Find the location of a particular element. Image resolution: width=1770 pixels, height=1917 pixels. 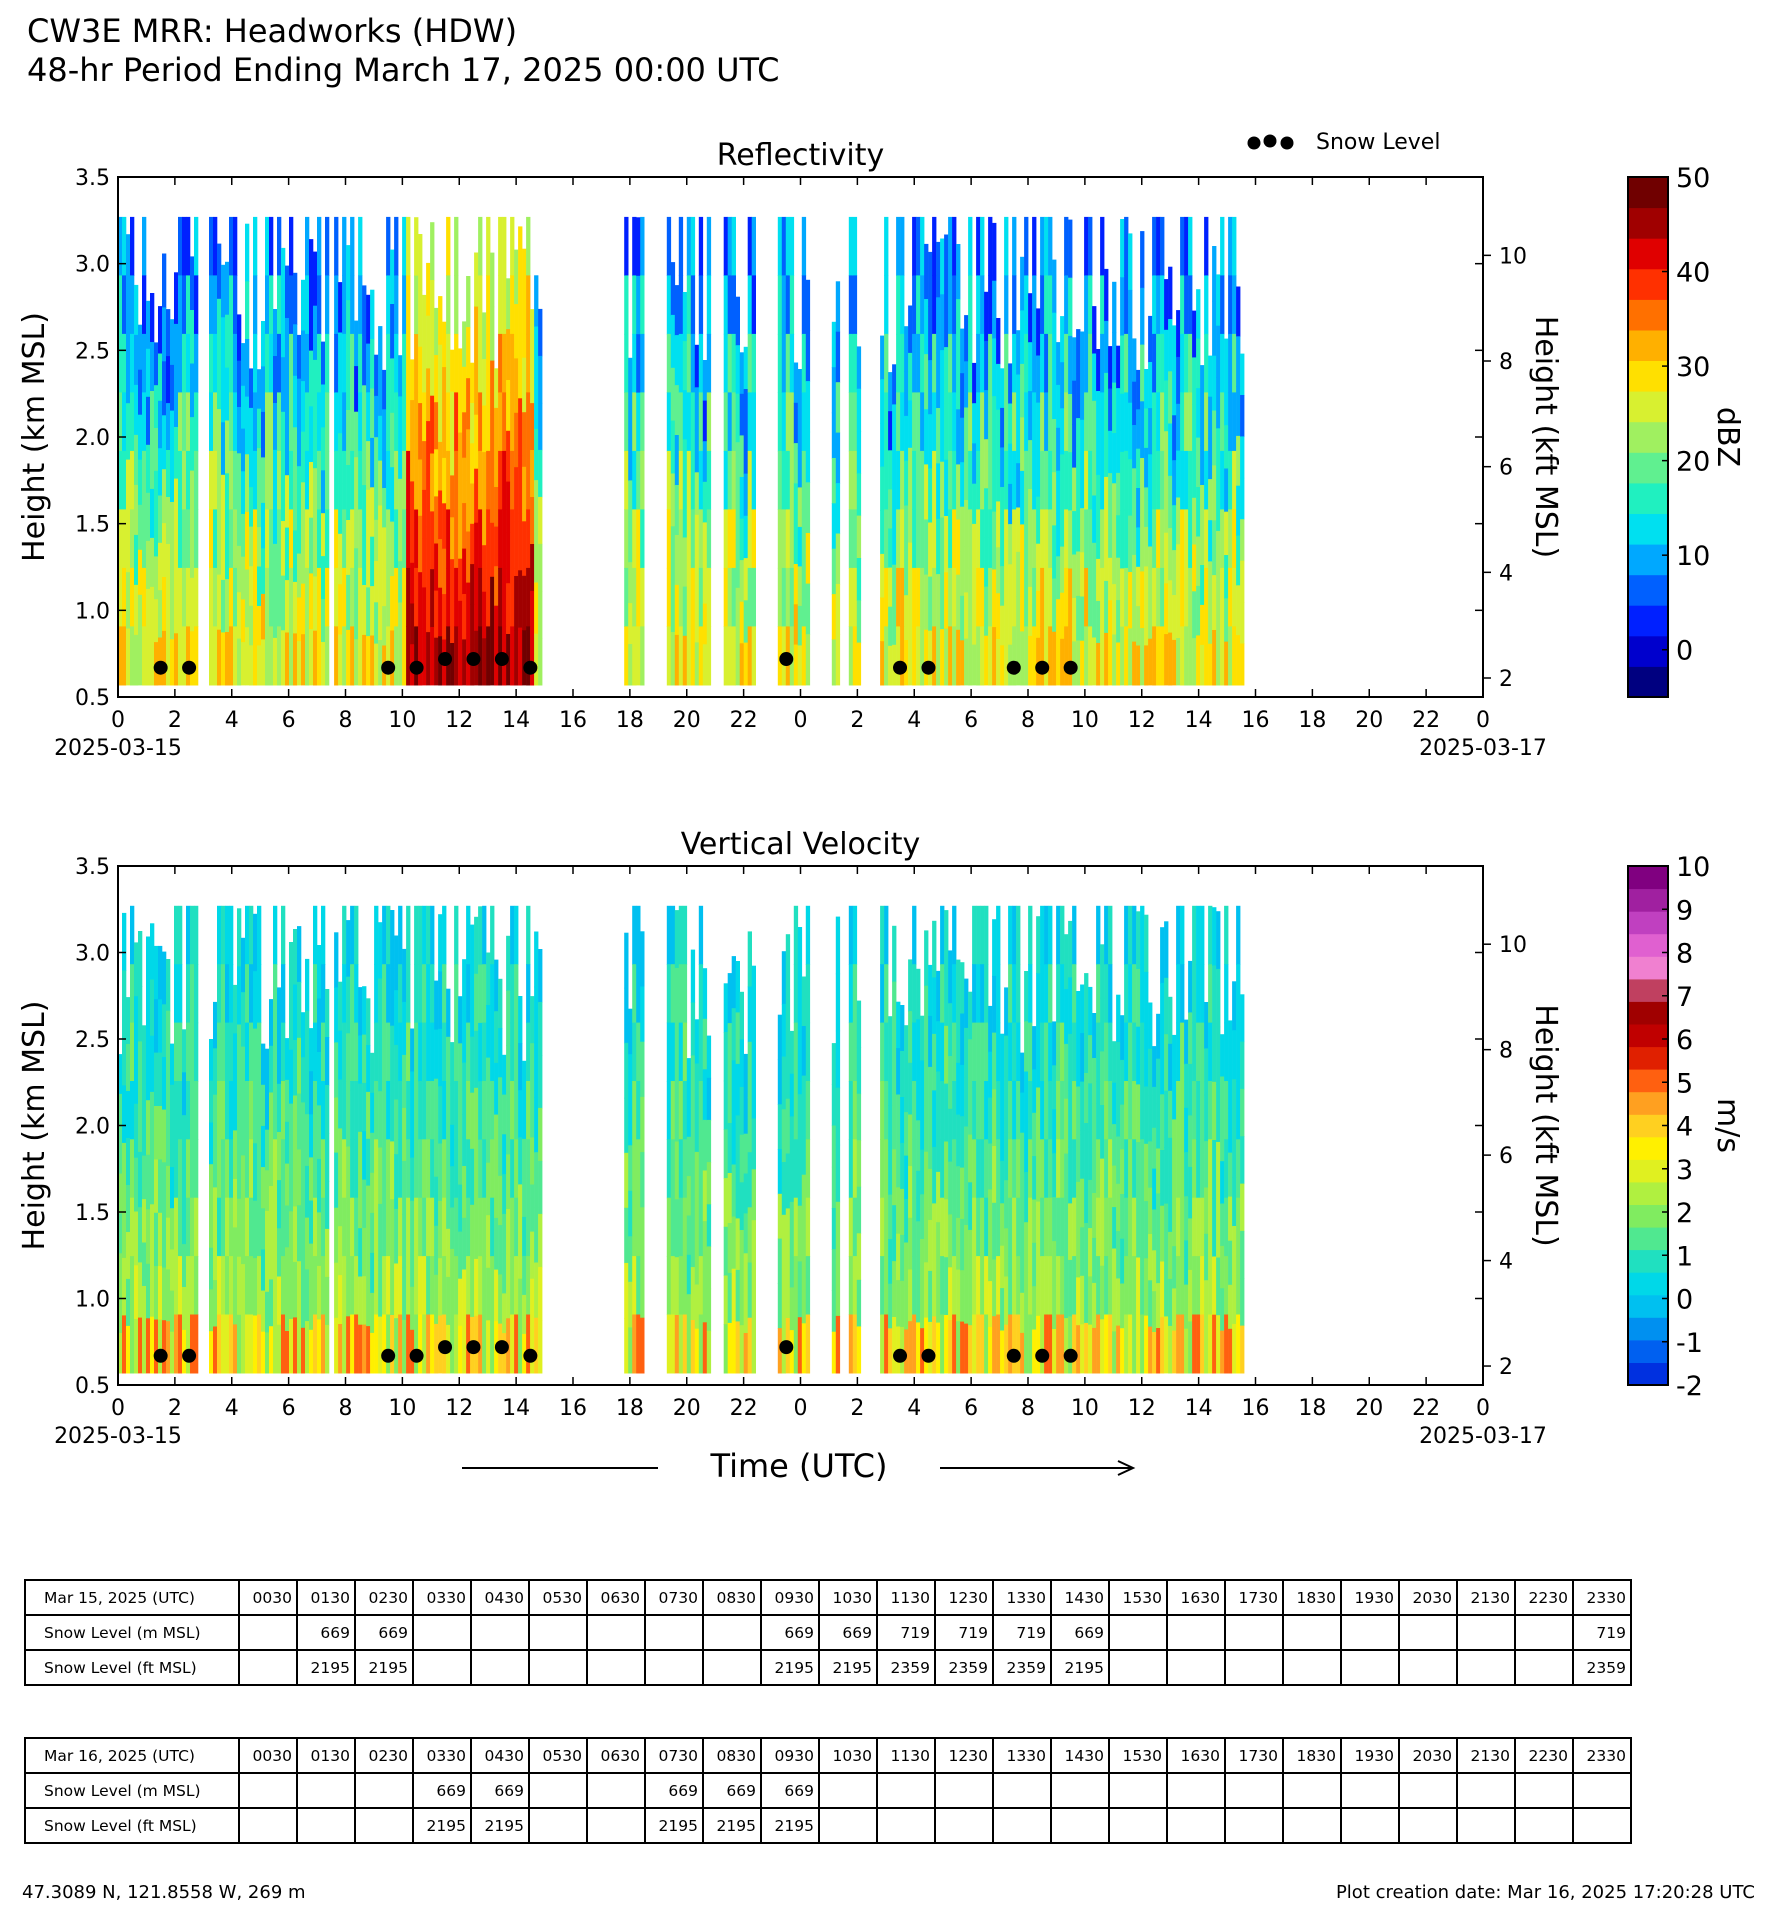

legend-marker is located at coordinates (1287, 143).